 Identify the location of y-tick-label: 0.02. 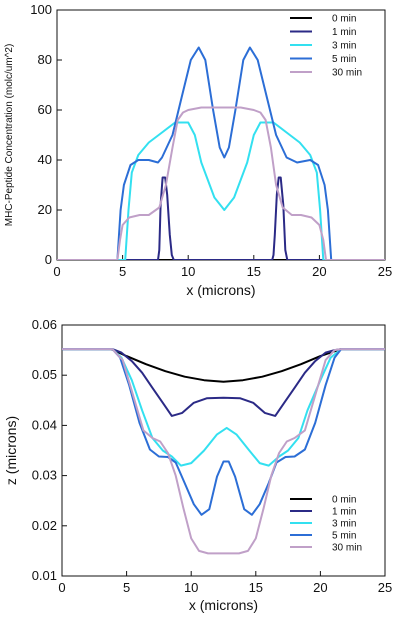
(44, 525).